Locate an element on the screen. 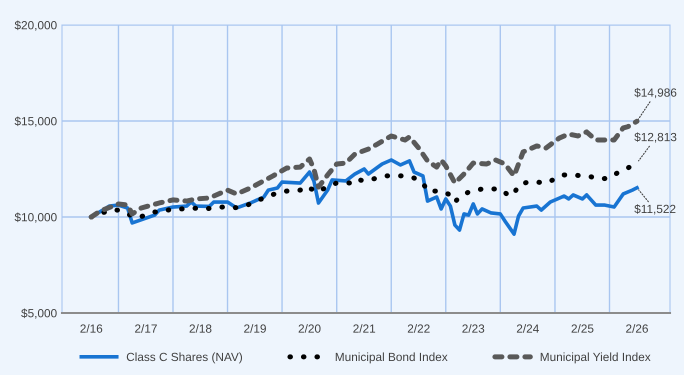 The image size is (684, 375). x-tick-label: 2/18 is located at coordinates (201, 328).